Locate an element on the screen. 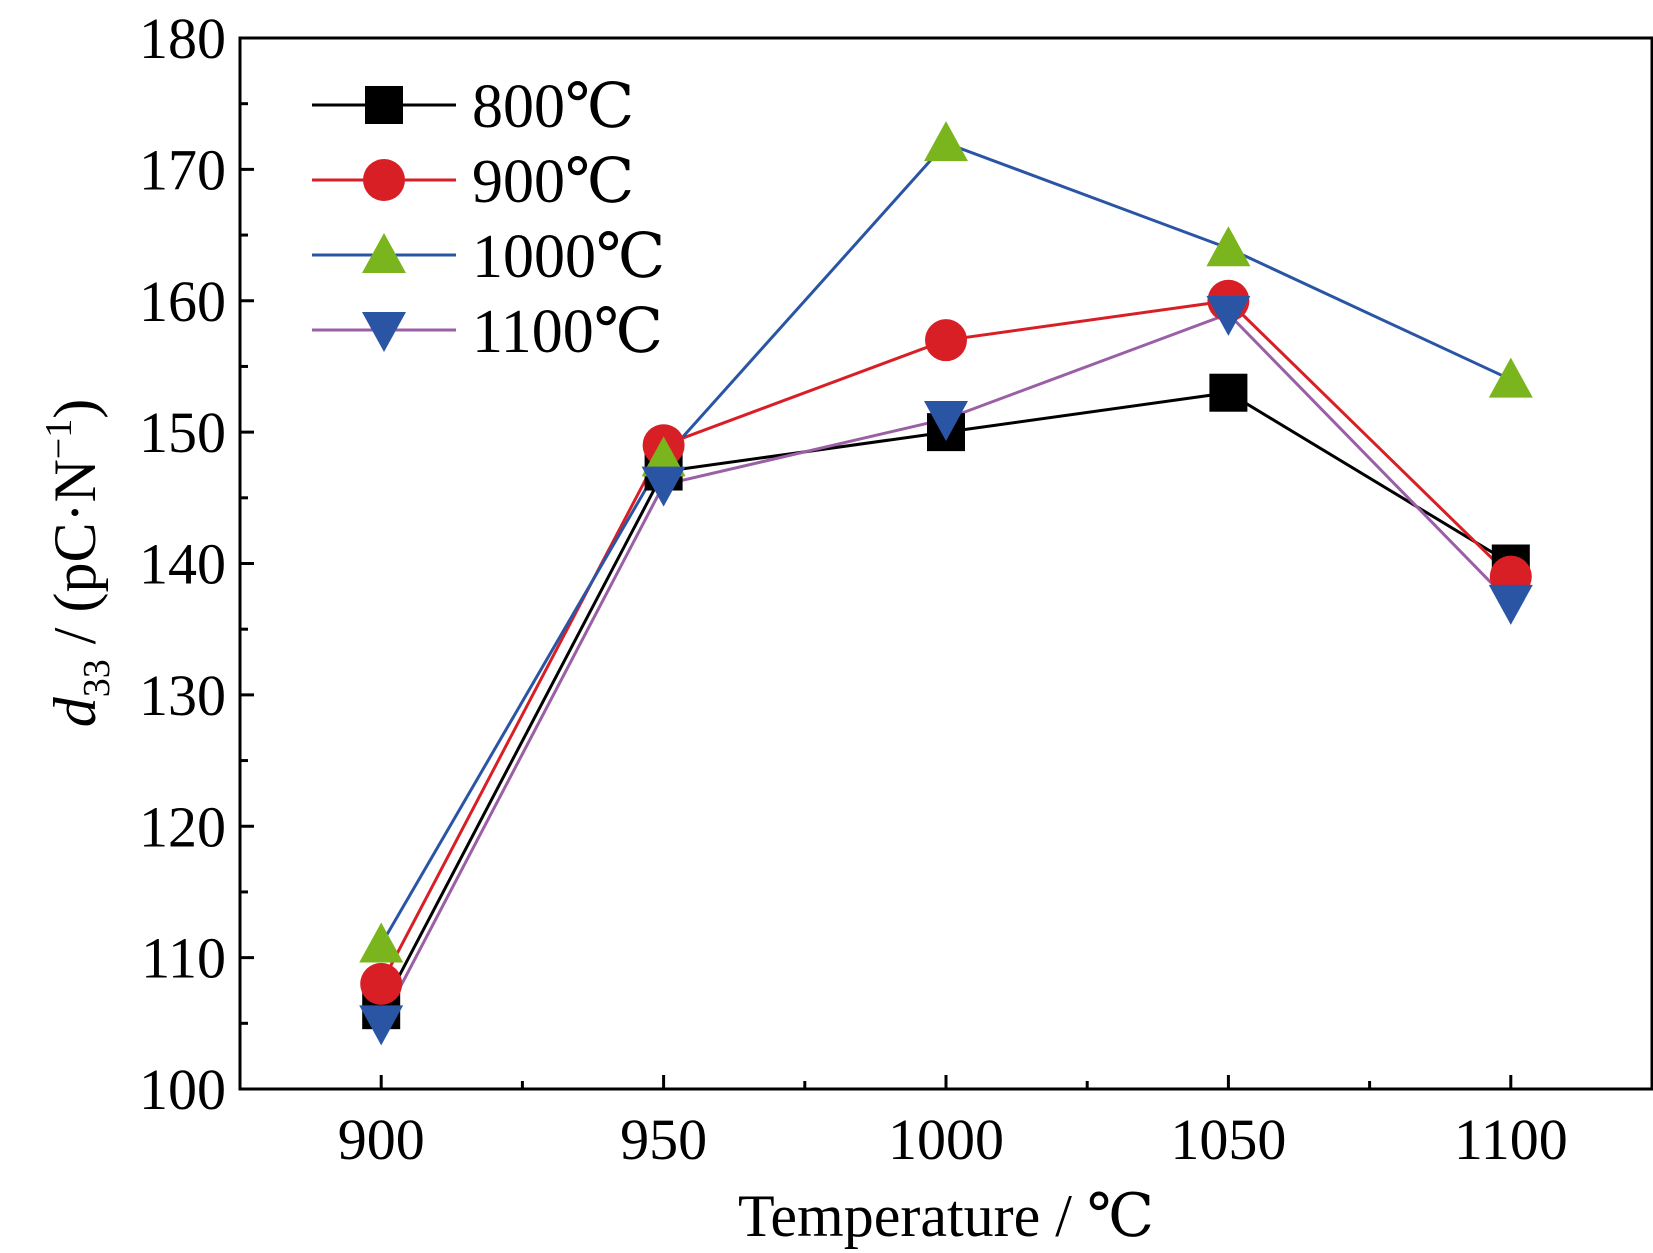  y-axis-title-sup: −1 is located at coordinates (59, 439).